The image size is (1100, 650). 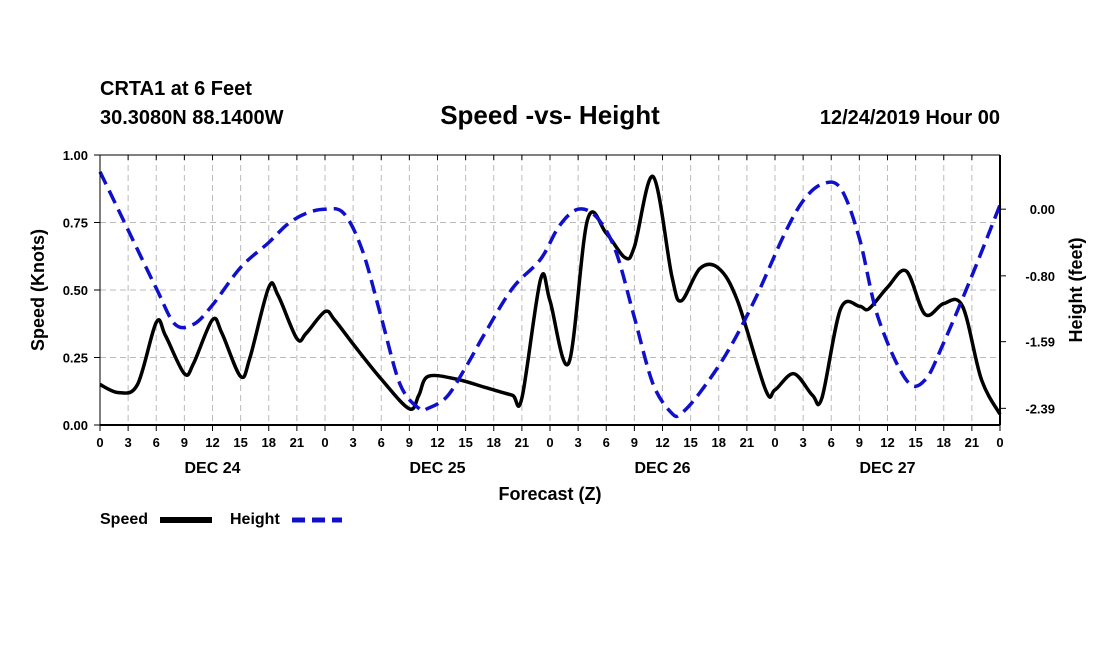 I want to click on station-label: CRTA1 at 6 Feet, so click(x=176, y=89).